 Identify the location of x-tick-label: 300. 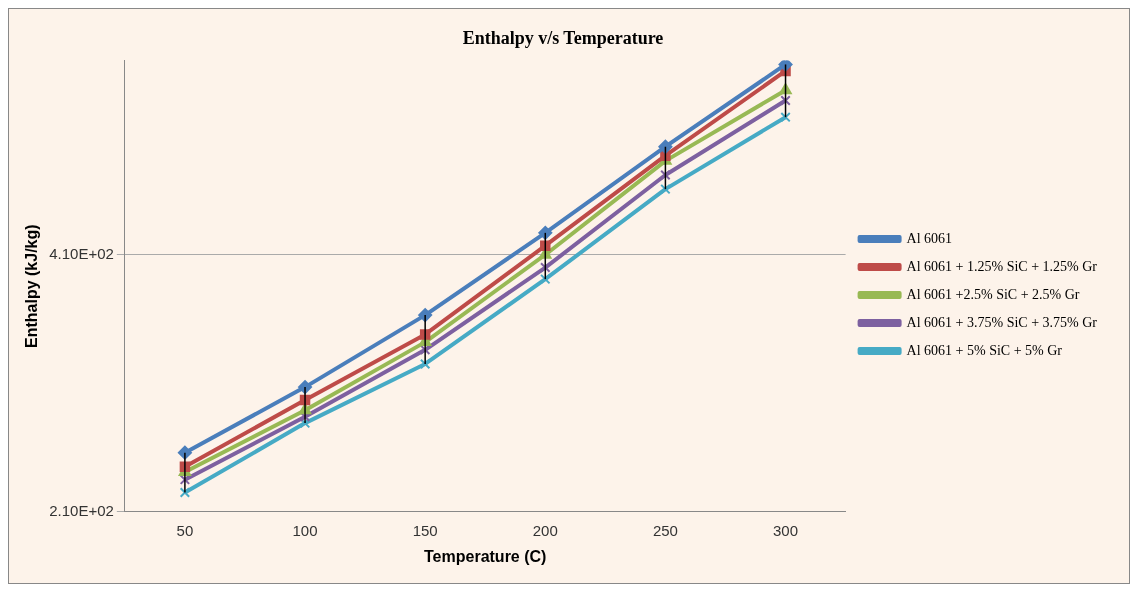
(786, 530).